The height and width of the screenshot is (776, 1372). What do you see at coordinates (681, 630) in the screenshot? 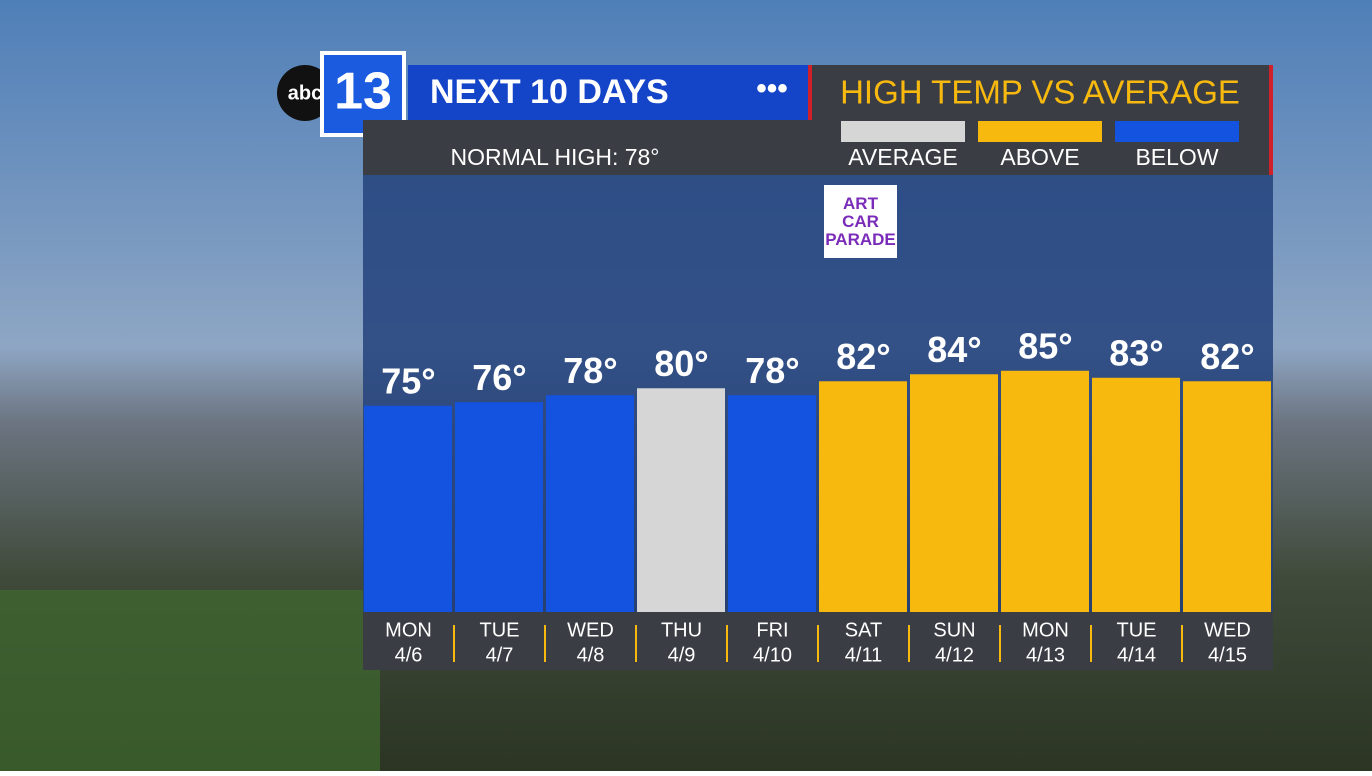
I see `x-tick-label: THU` at bounding box center [681, 630].